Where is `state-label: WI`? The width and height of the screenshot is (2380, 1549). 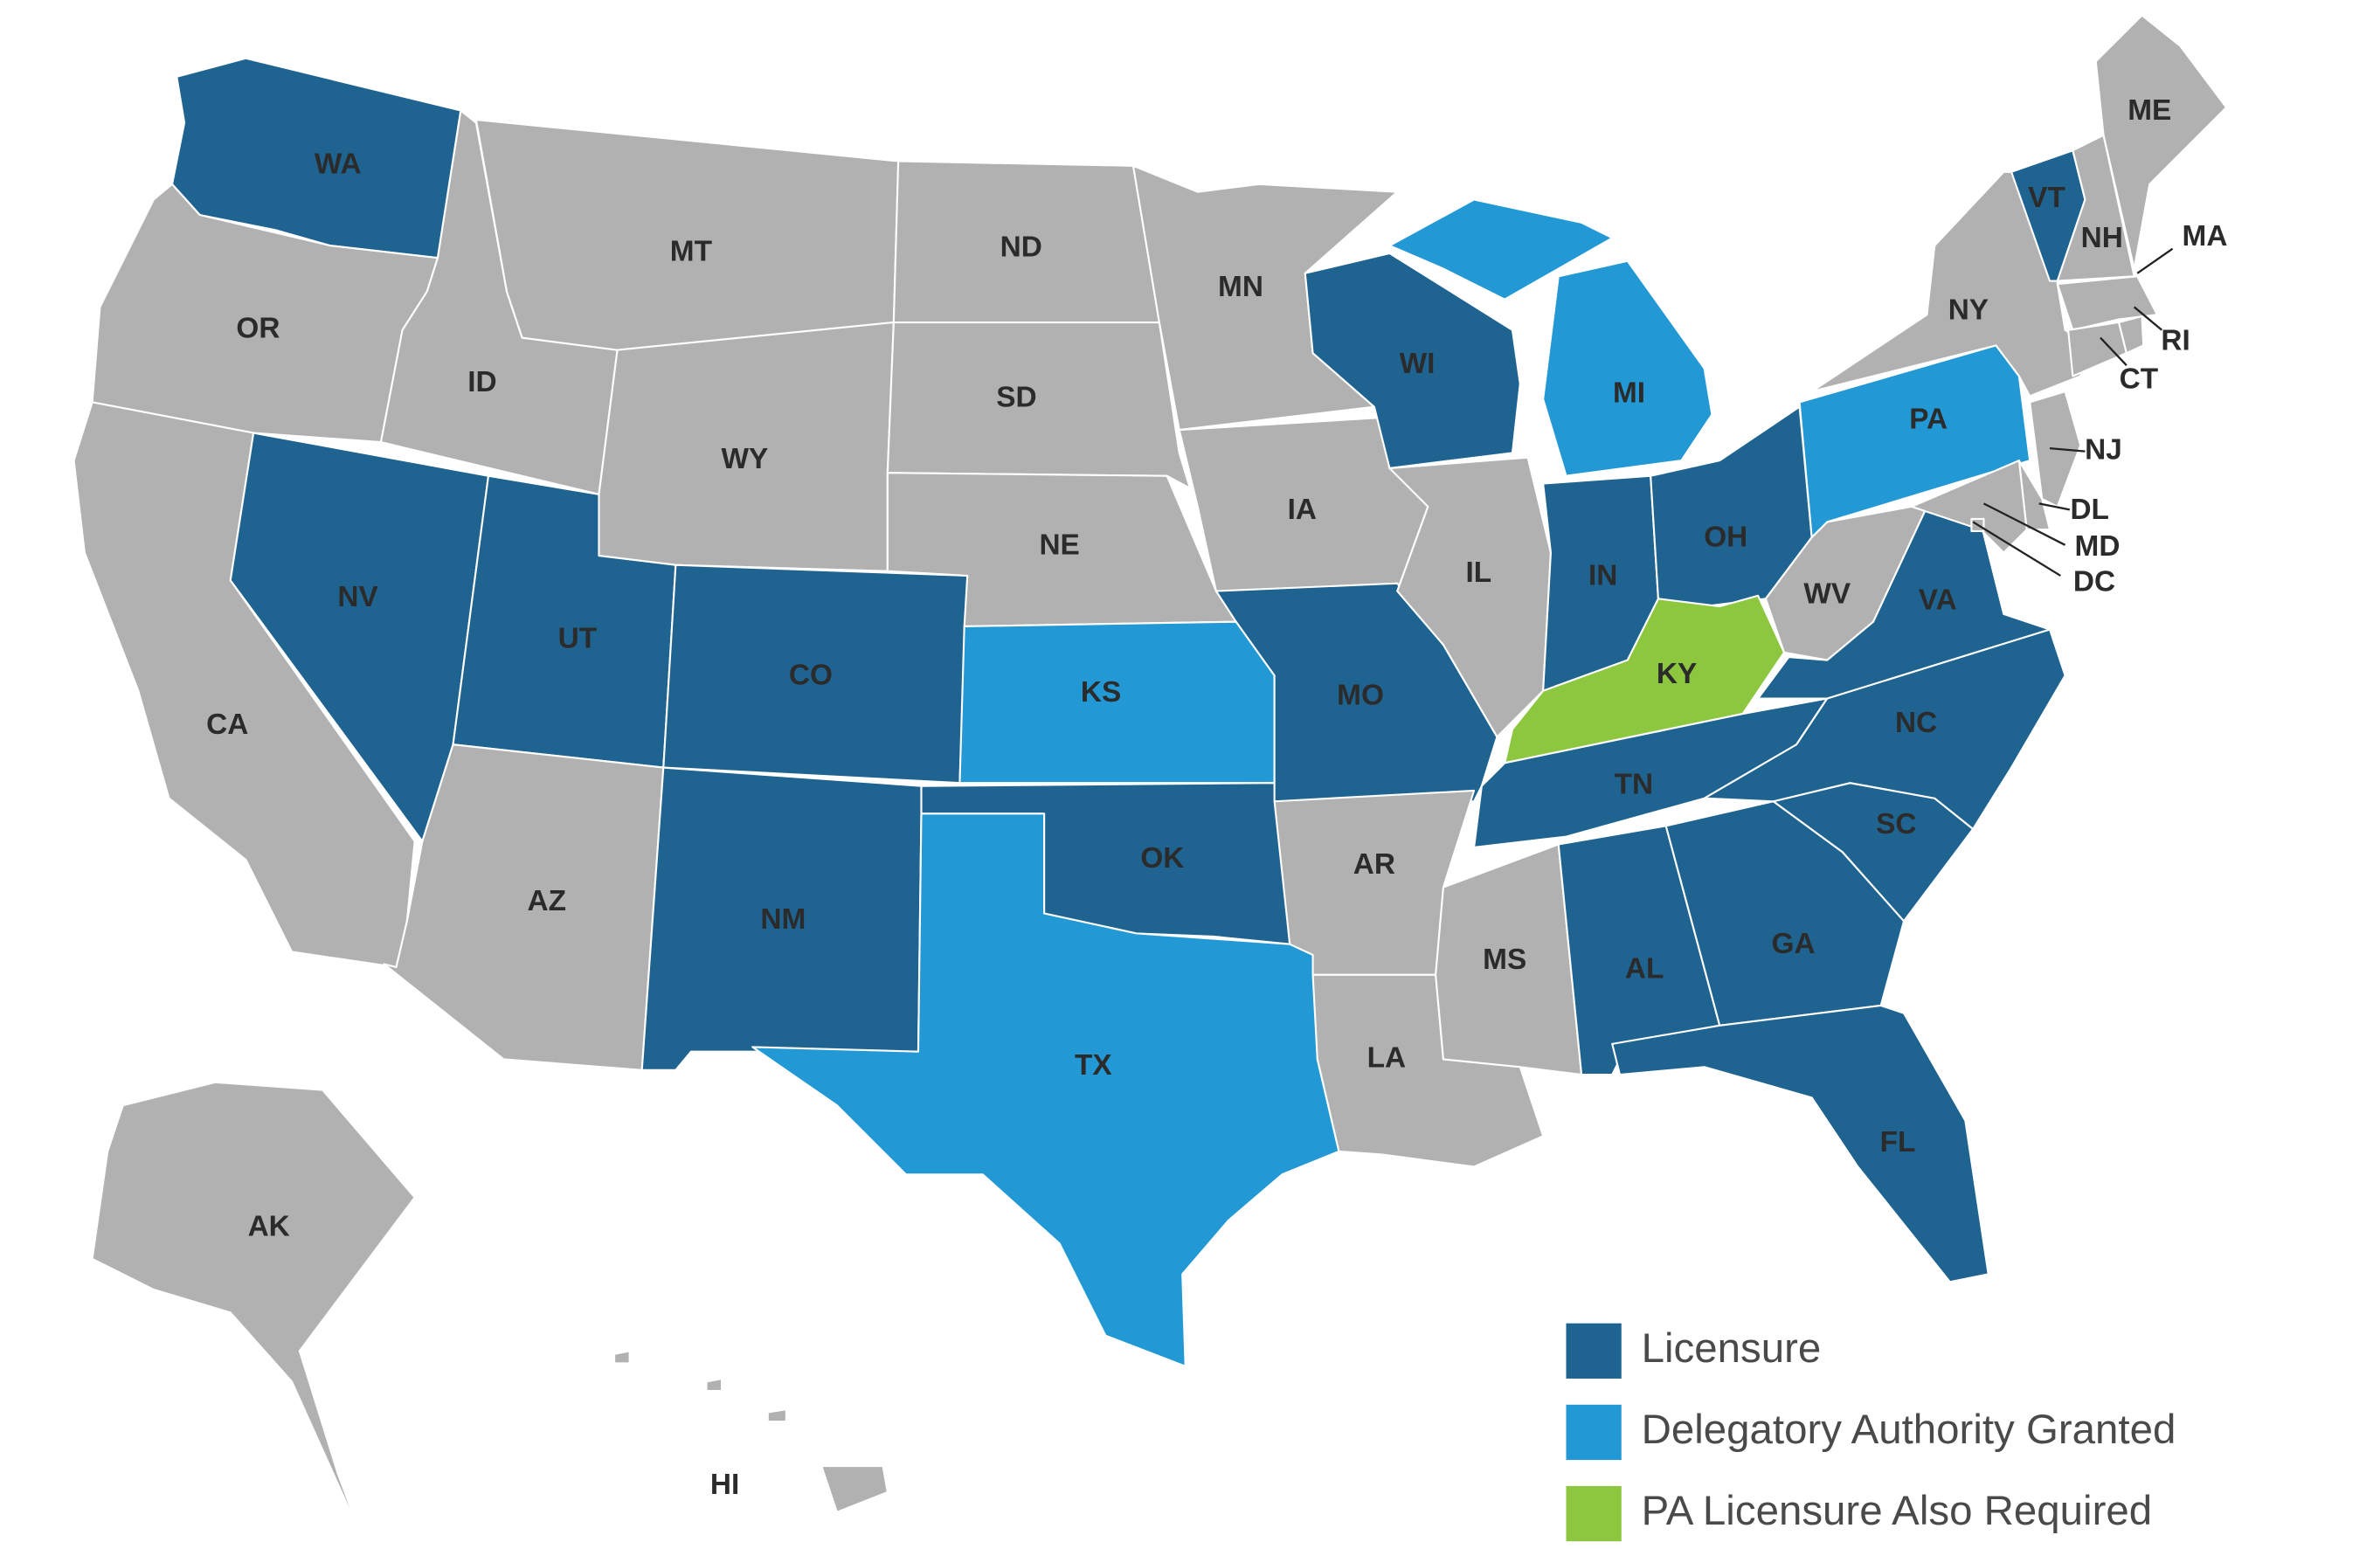 state-label: WI is located at coordinates (1418, 364).